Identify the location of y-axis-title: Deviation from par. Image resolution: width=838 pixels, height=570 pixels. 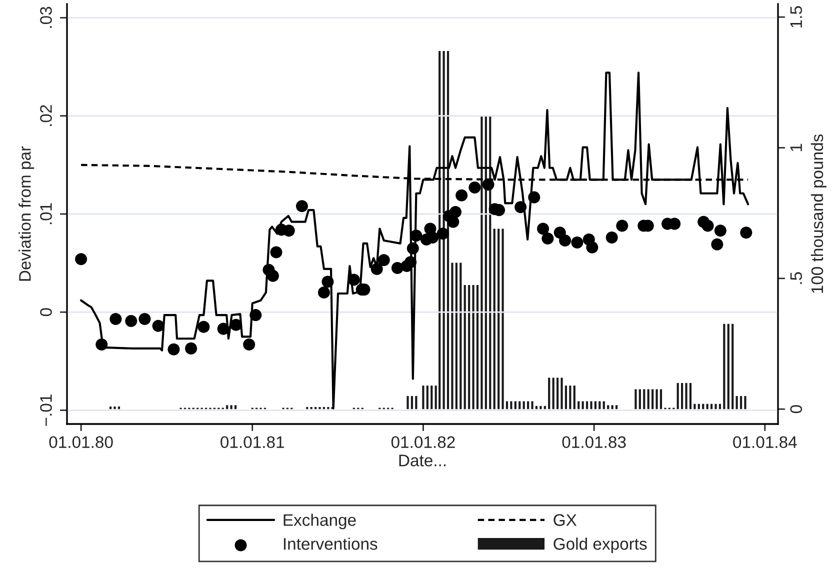
(26, 213).